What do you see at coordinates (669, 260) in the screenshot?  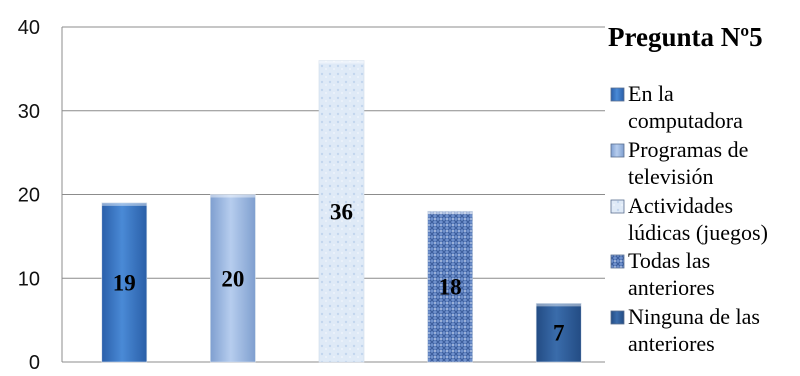 I see `legend-label: Todas las` at bounding box center [669, 260].